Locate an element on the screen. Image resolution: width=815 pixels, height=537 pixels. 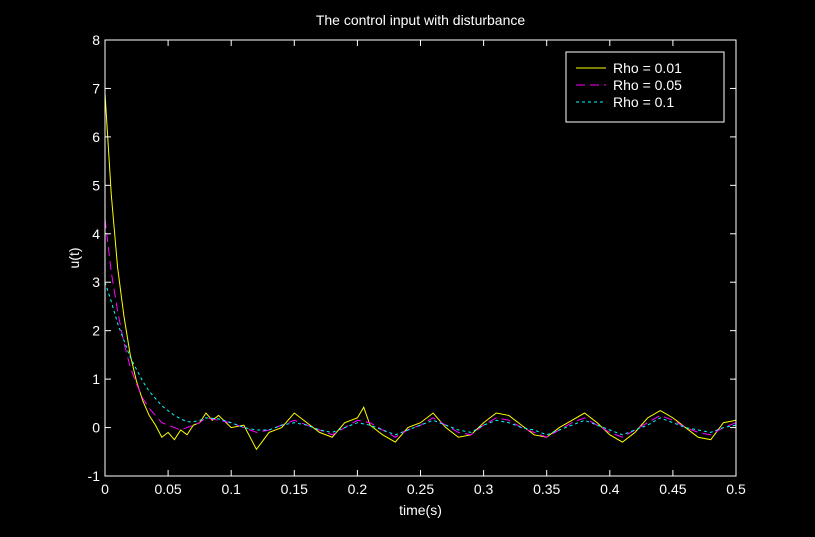
y-axis-label: u(t) is located at coordinates (74, 258).